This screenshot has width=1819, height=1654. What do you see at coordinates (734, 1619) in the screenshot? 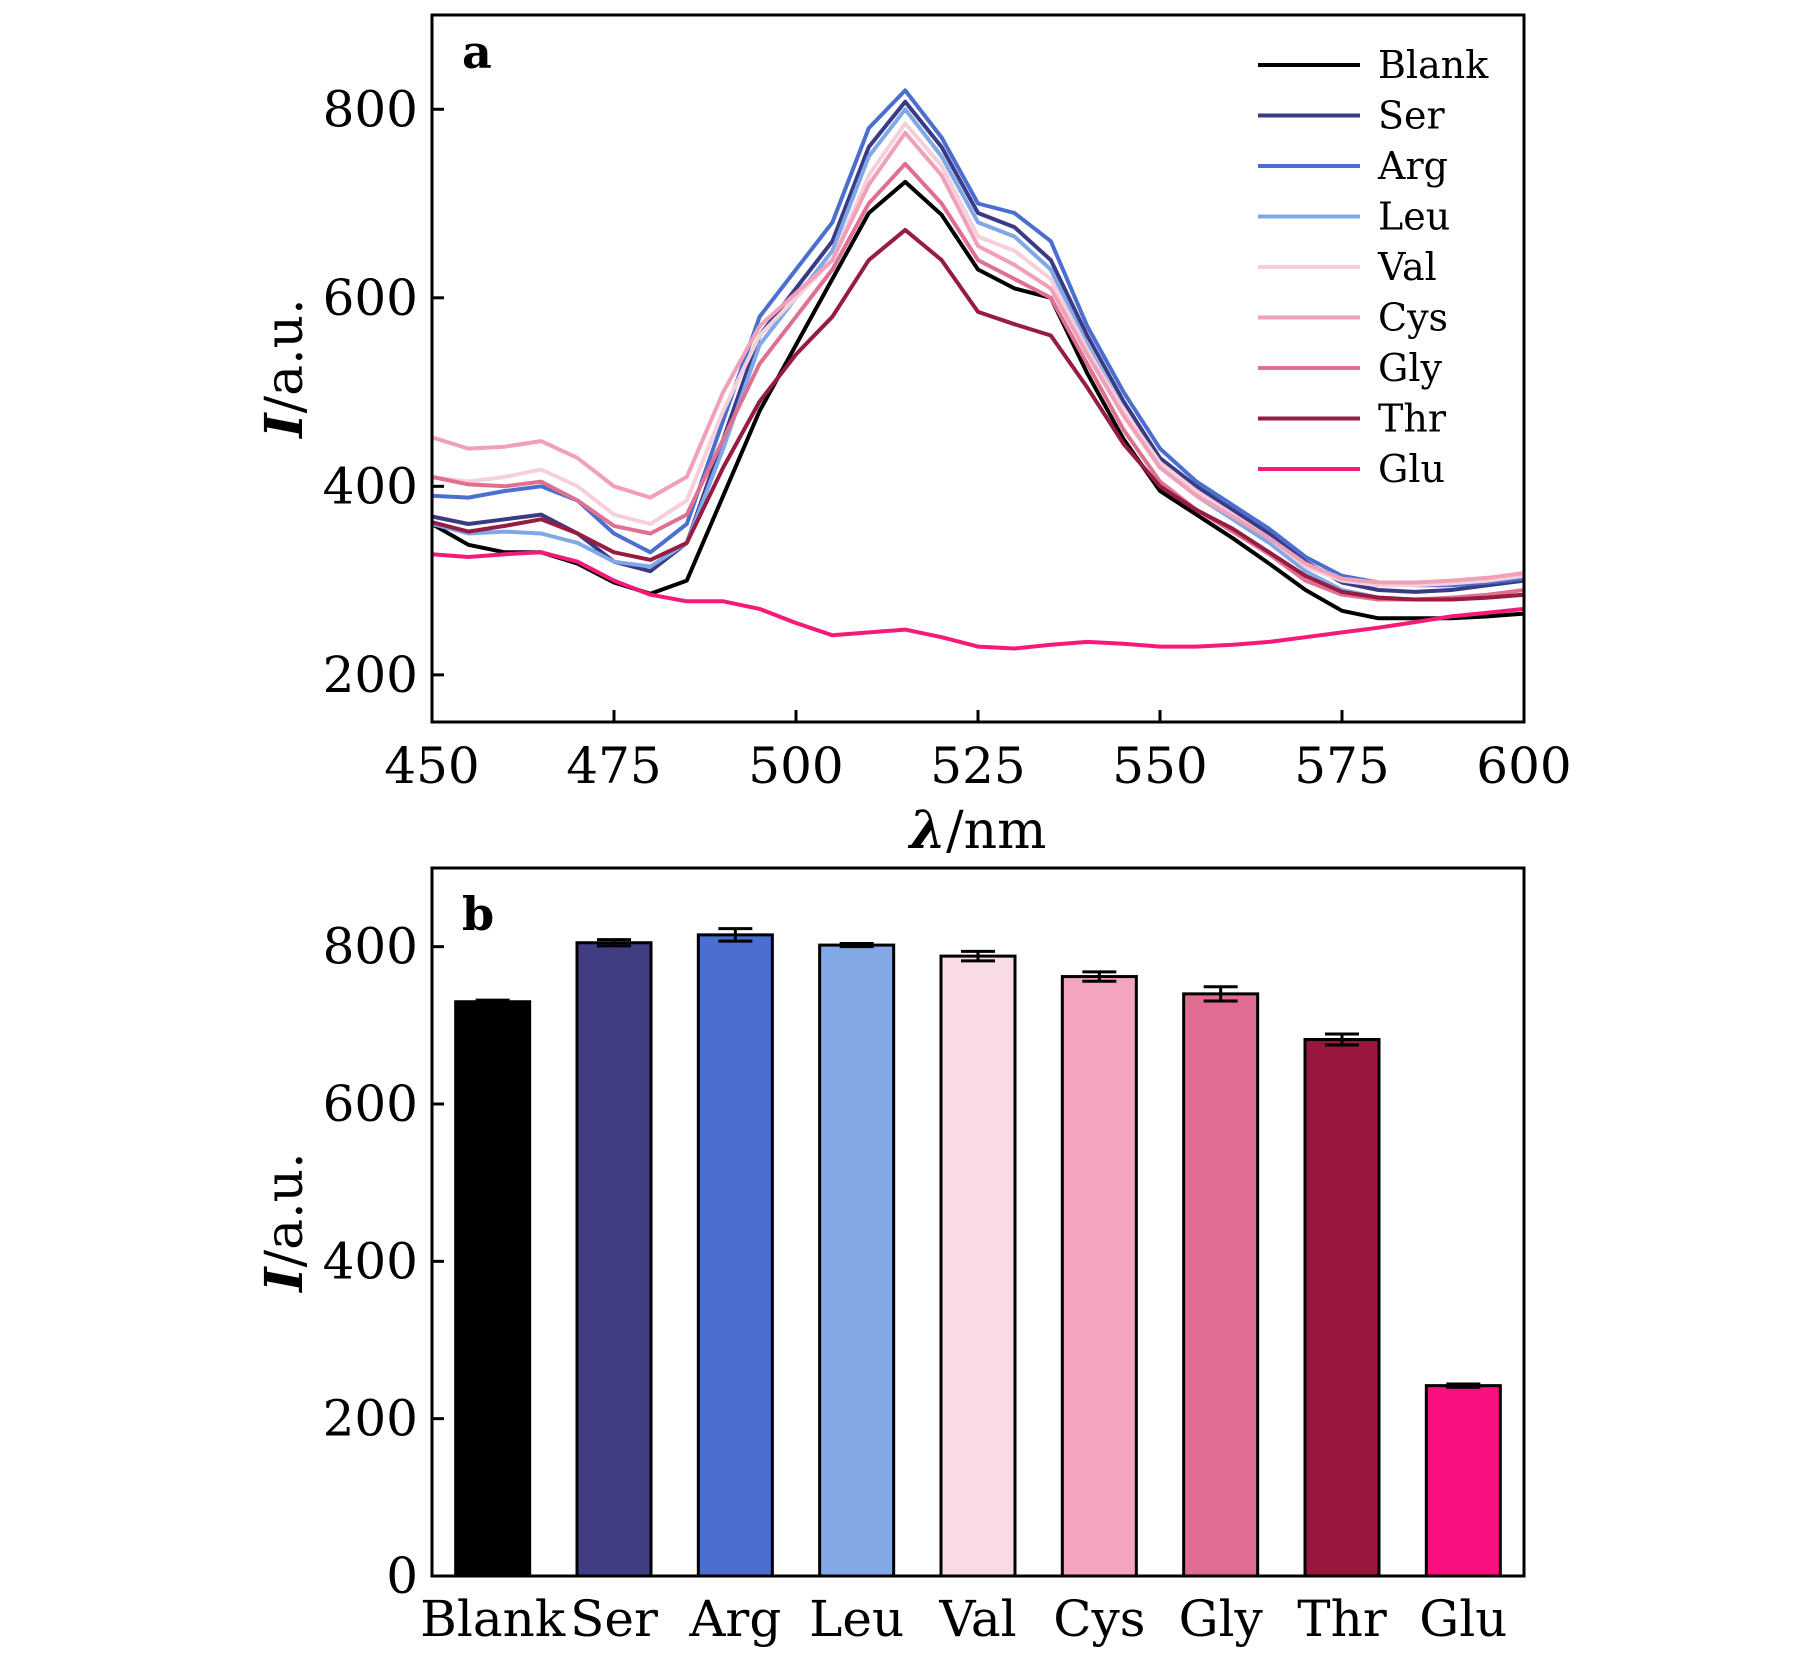
I see `category-label-arg: Arg` at bounding box center [734, 1619].